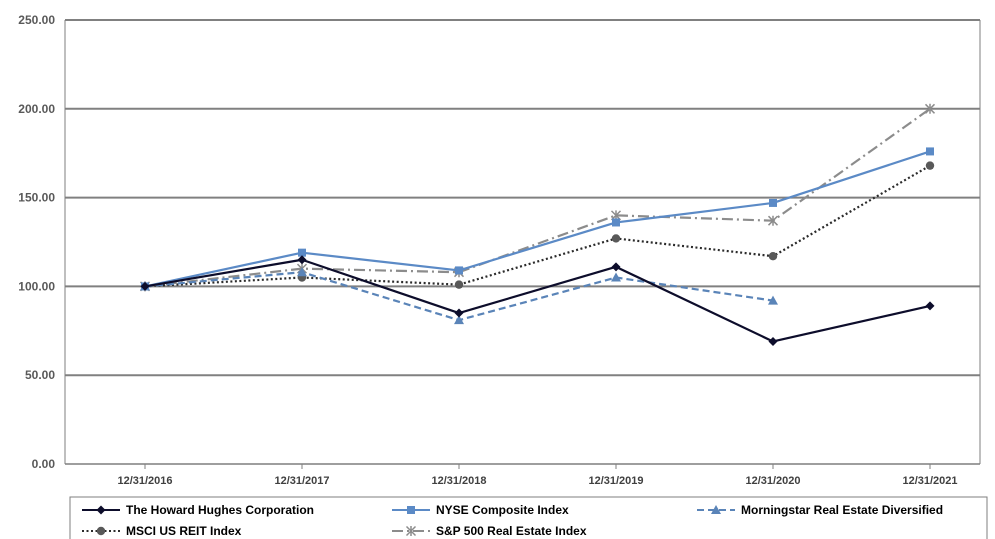 The height and width of the screenshot is (539, 995). What do you see at coordinates (929, 481) in the screenshot?
I see `x-tick-label: 12/31/2021` at bounding box center [929, 481].